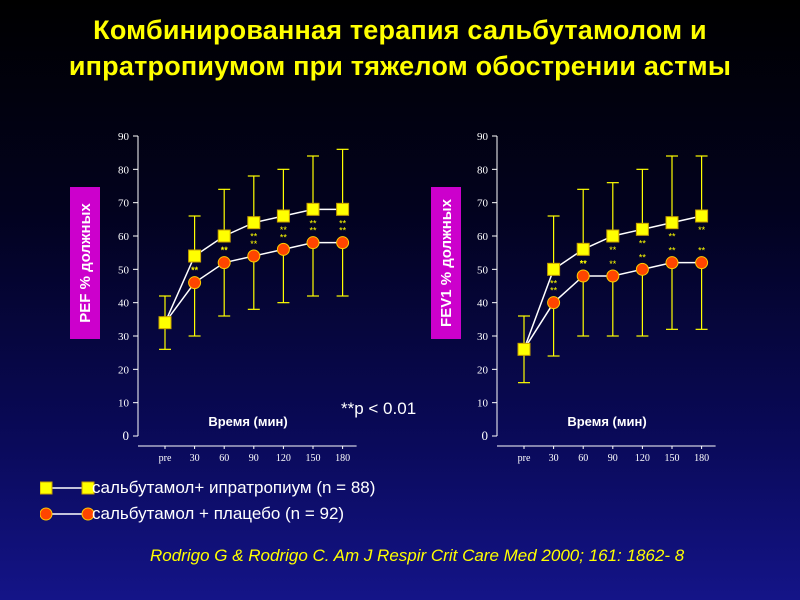  Describe the element at coordinates (606, 421) in the screenshot. I see `fev1-x-axis-title: Время (мин)` at that location.